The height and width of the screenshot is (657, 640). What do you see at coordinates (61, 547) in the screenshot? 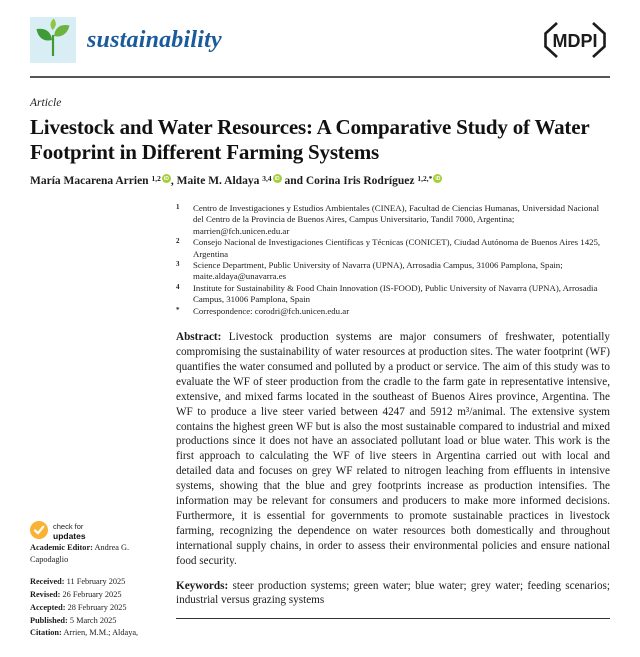
I see `academic-editor-label: Academic Editor:` at bounding box center [61, 547].